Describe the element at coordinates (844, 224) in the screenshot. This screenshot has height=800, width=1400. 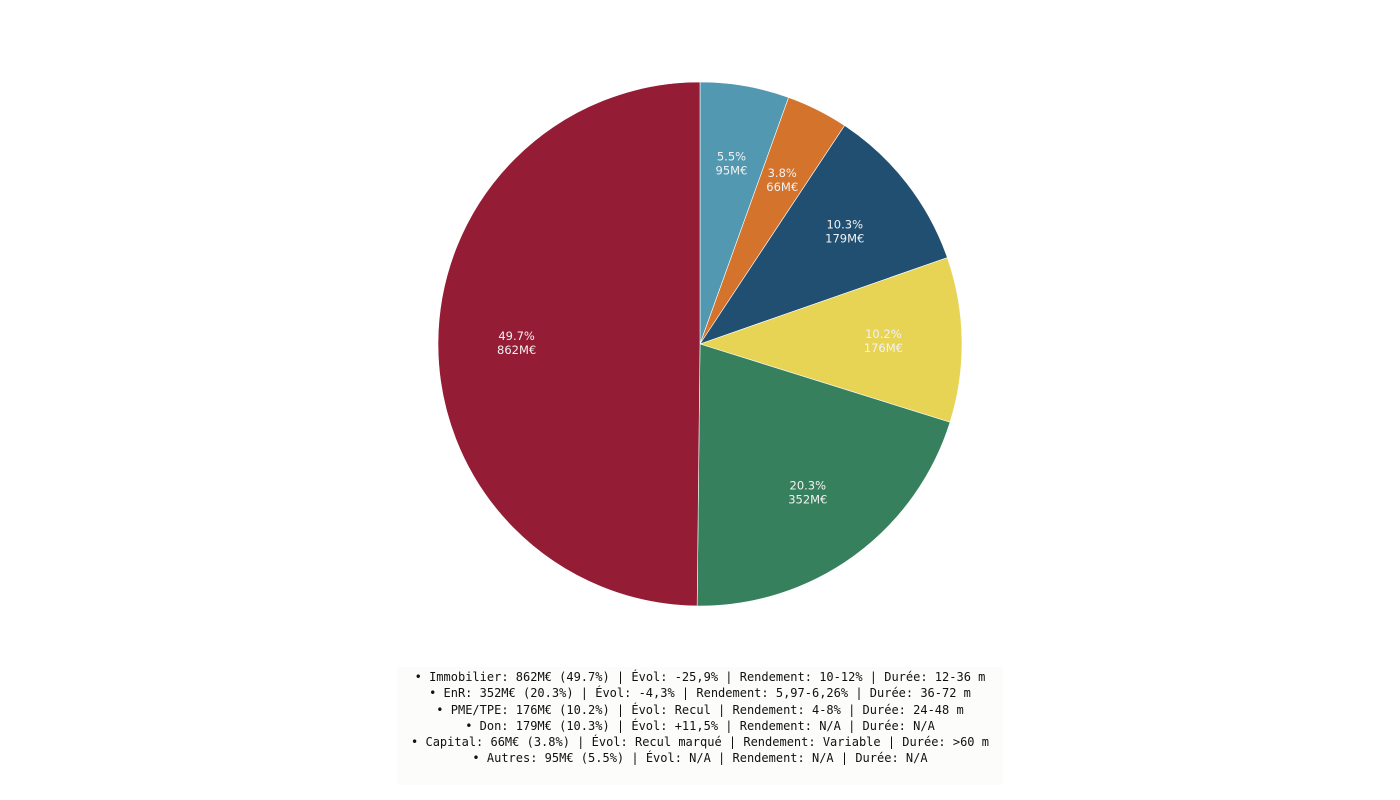
I see `slice-percent-label: 10.3%` at that location.